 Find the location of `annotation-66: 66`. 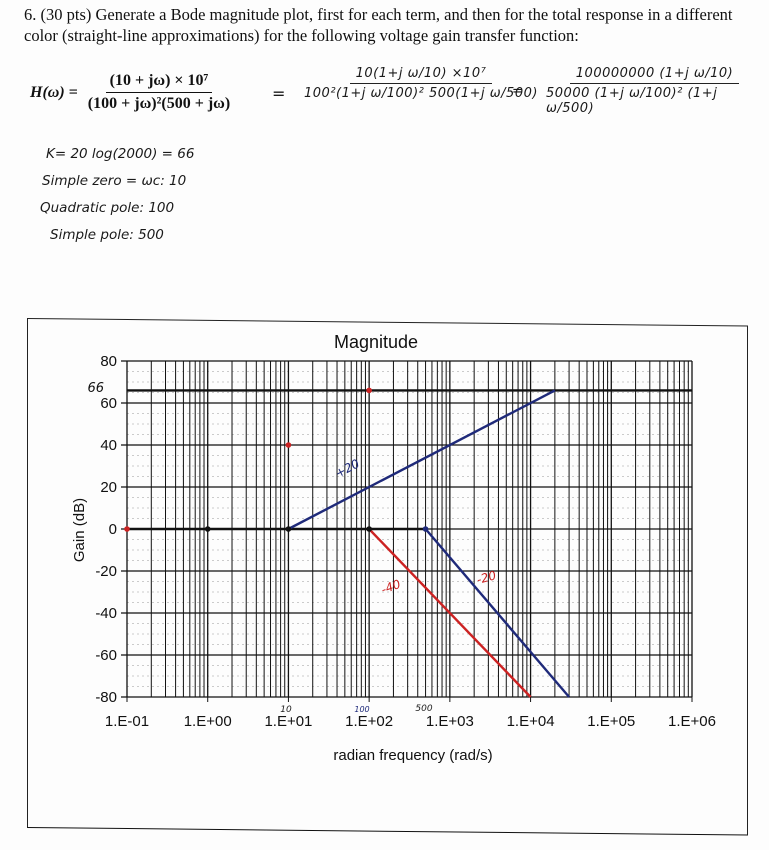

annotation-66: 66 is located at coordinates (95, 388).